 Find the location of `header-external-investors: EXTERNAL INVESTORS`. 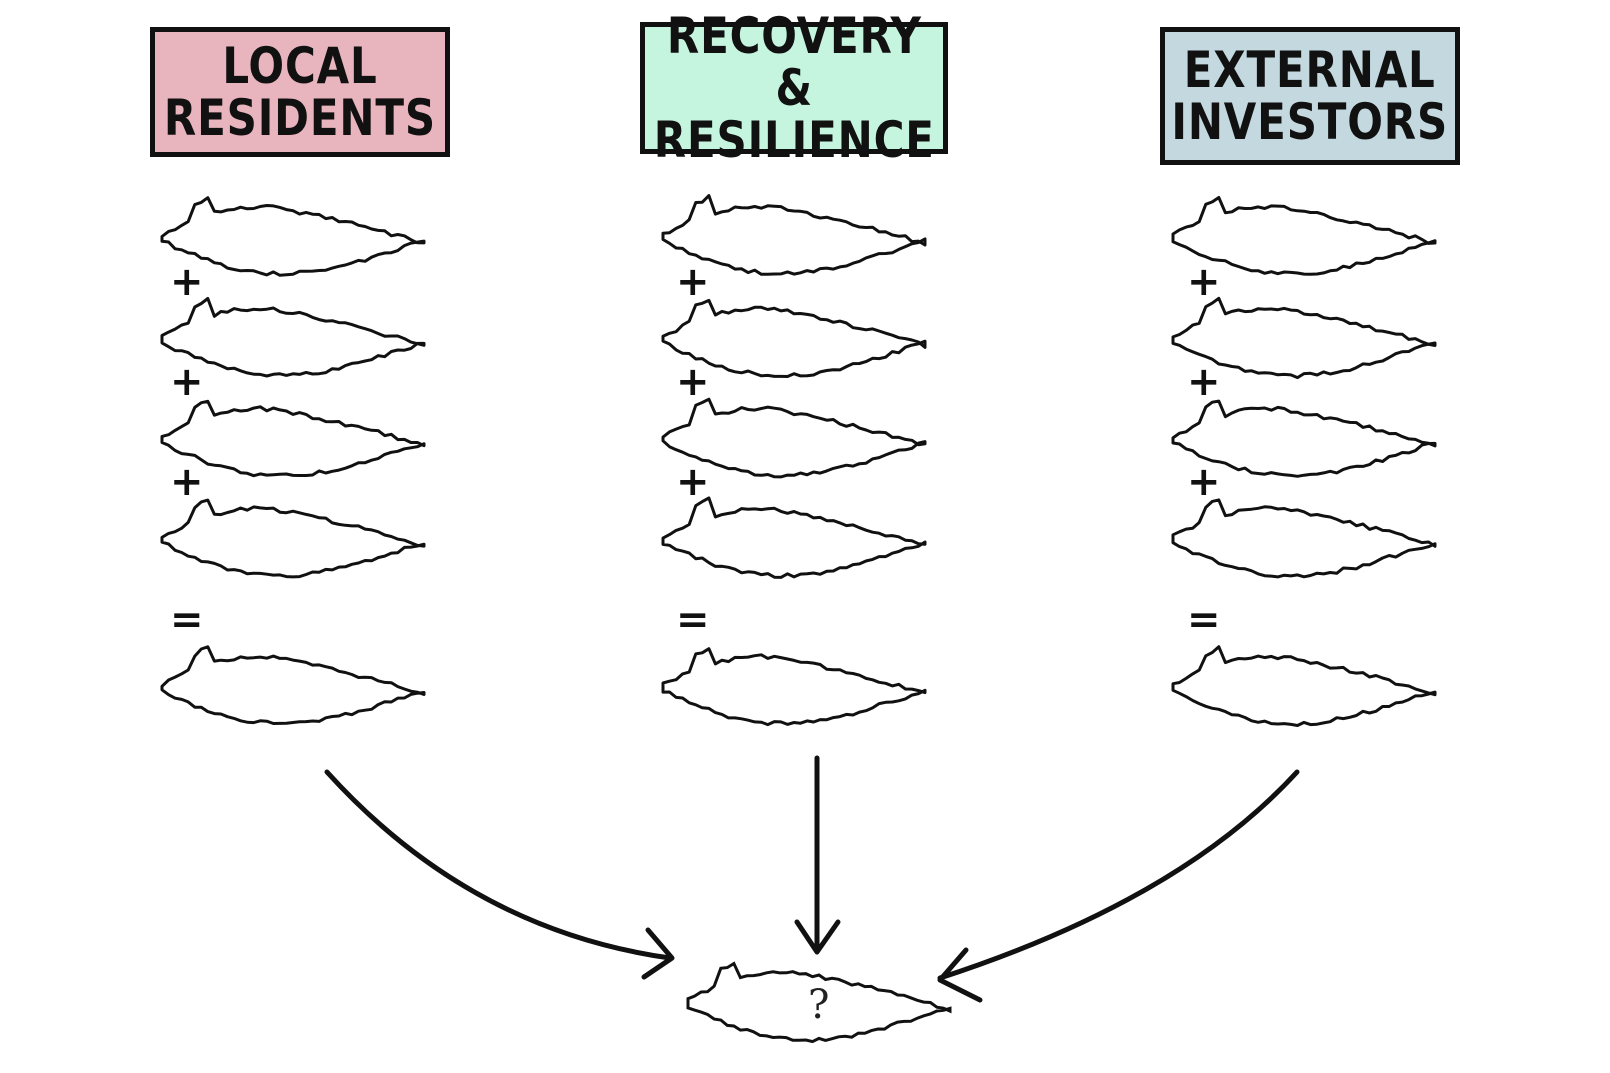

header-external-investors: EXTERNAL INVESTORS is located at coordinates (1310, 96).